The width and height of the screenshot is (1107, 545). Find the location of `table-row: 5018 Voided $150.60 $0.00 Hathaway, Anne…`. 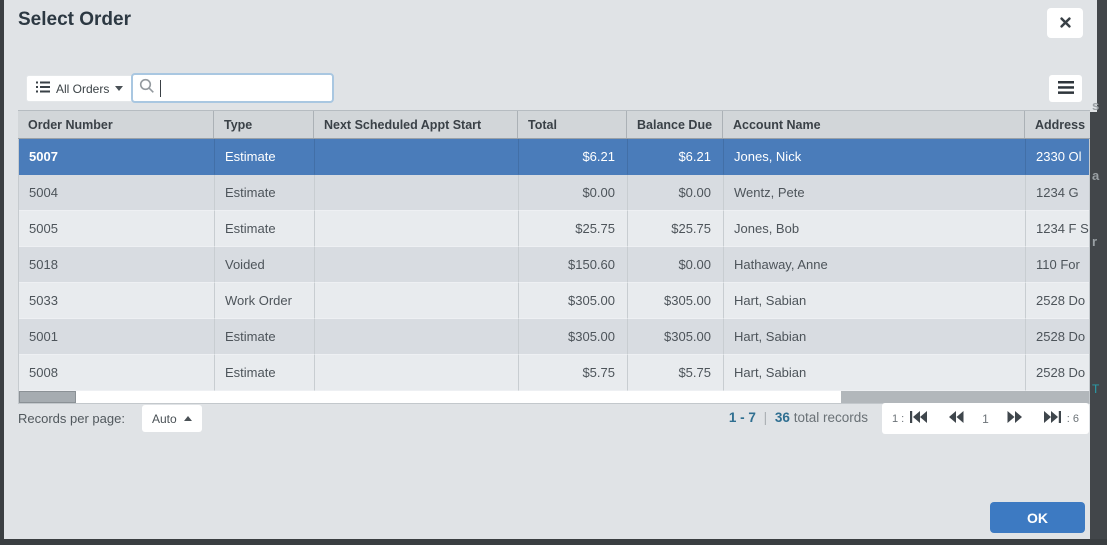

table-row: 5018 Voided $150.60 $0.00 Hathaway, Anne… is located at coordinates (554, 265).